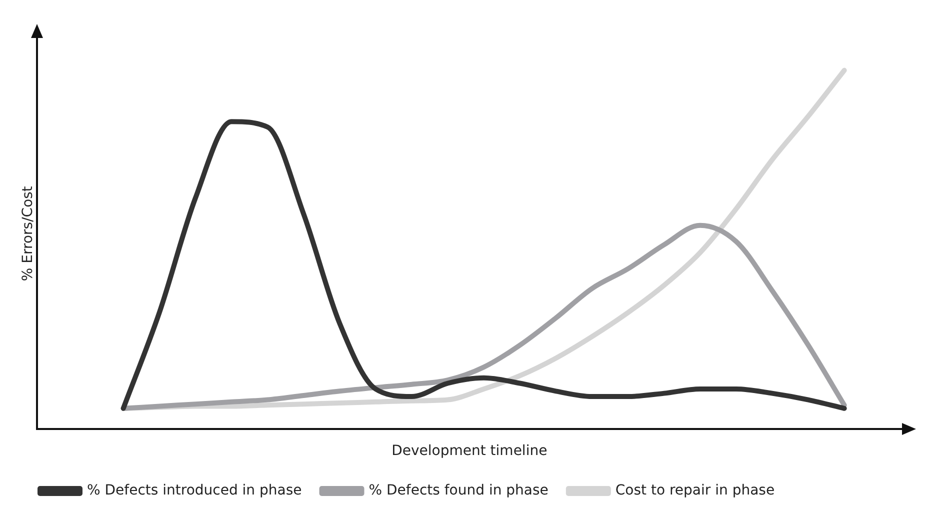 The width and height of the screenshot is (940, 525). Describe the element at coordinates (458, 490) in the screenshot. I see `legend-label: % Defects found in phase` at that location.